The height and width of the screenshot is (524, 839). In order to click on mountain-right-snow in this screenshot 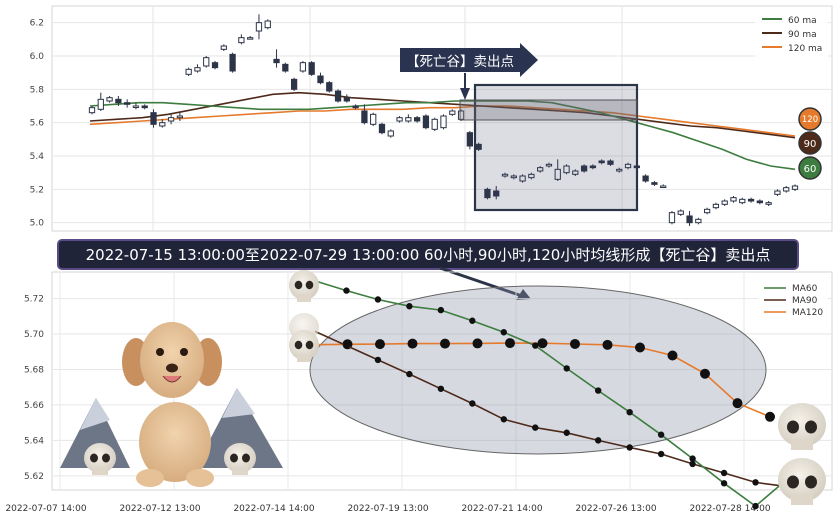, I will do `click(238, 403)`.